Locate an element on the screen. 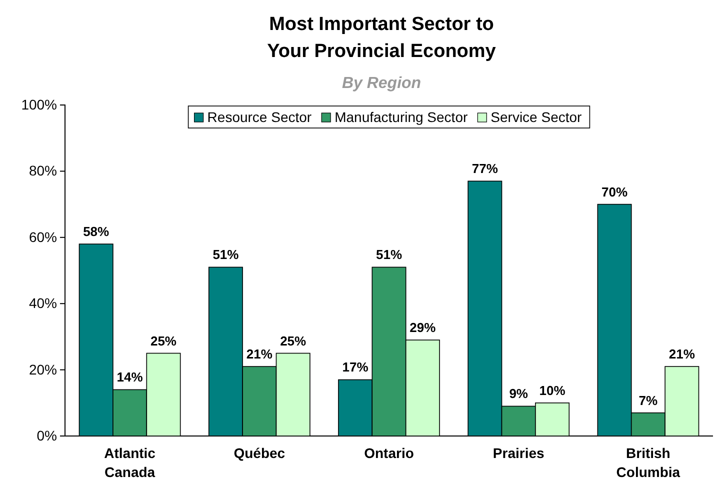  data-label: 70% is located at coordinates (614, 192).